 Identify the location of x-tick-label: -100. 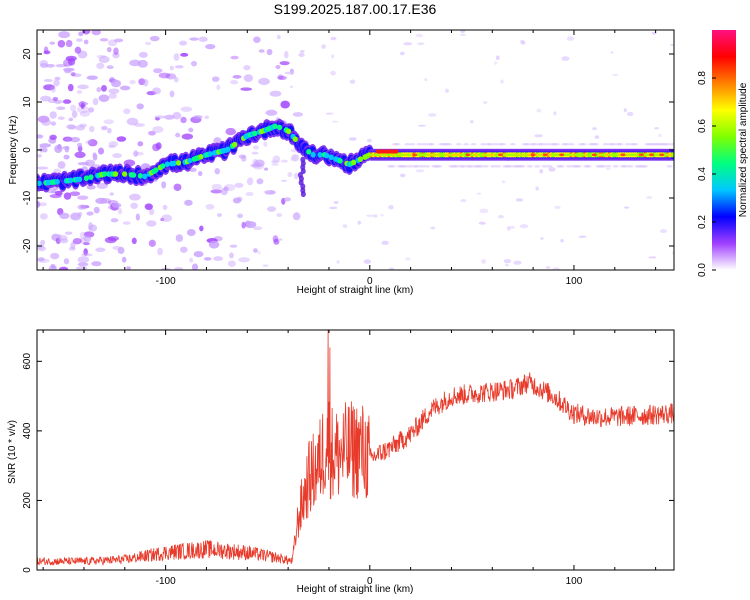
(166, 581).